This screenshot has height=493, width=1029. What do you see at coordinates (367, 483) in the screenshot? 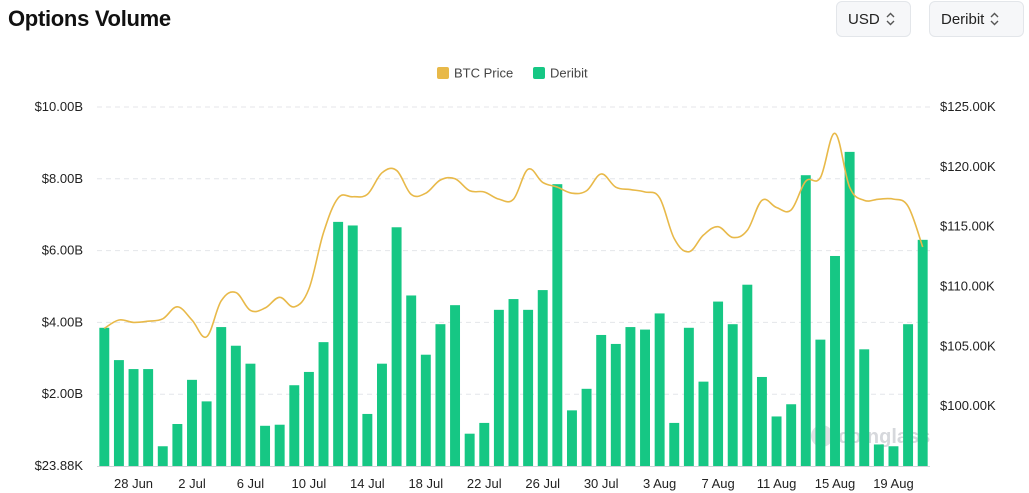
I see `x-tick-label: 14 Jul` at bounding box center [367, 483].